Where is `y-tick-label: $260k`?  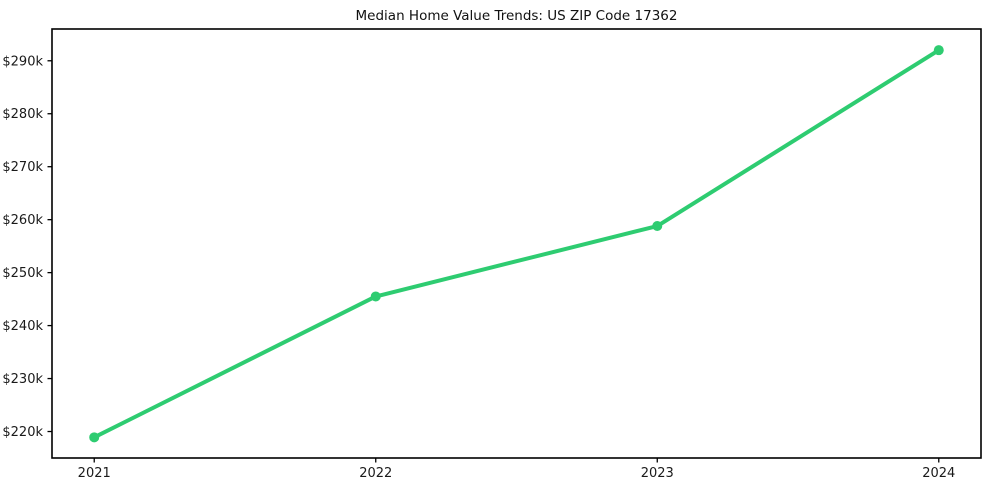
y-tick-label: $260k is located at coordinates (22, 220).